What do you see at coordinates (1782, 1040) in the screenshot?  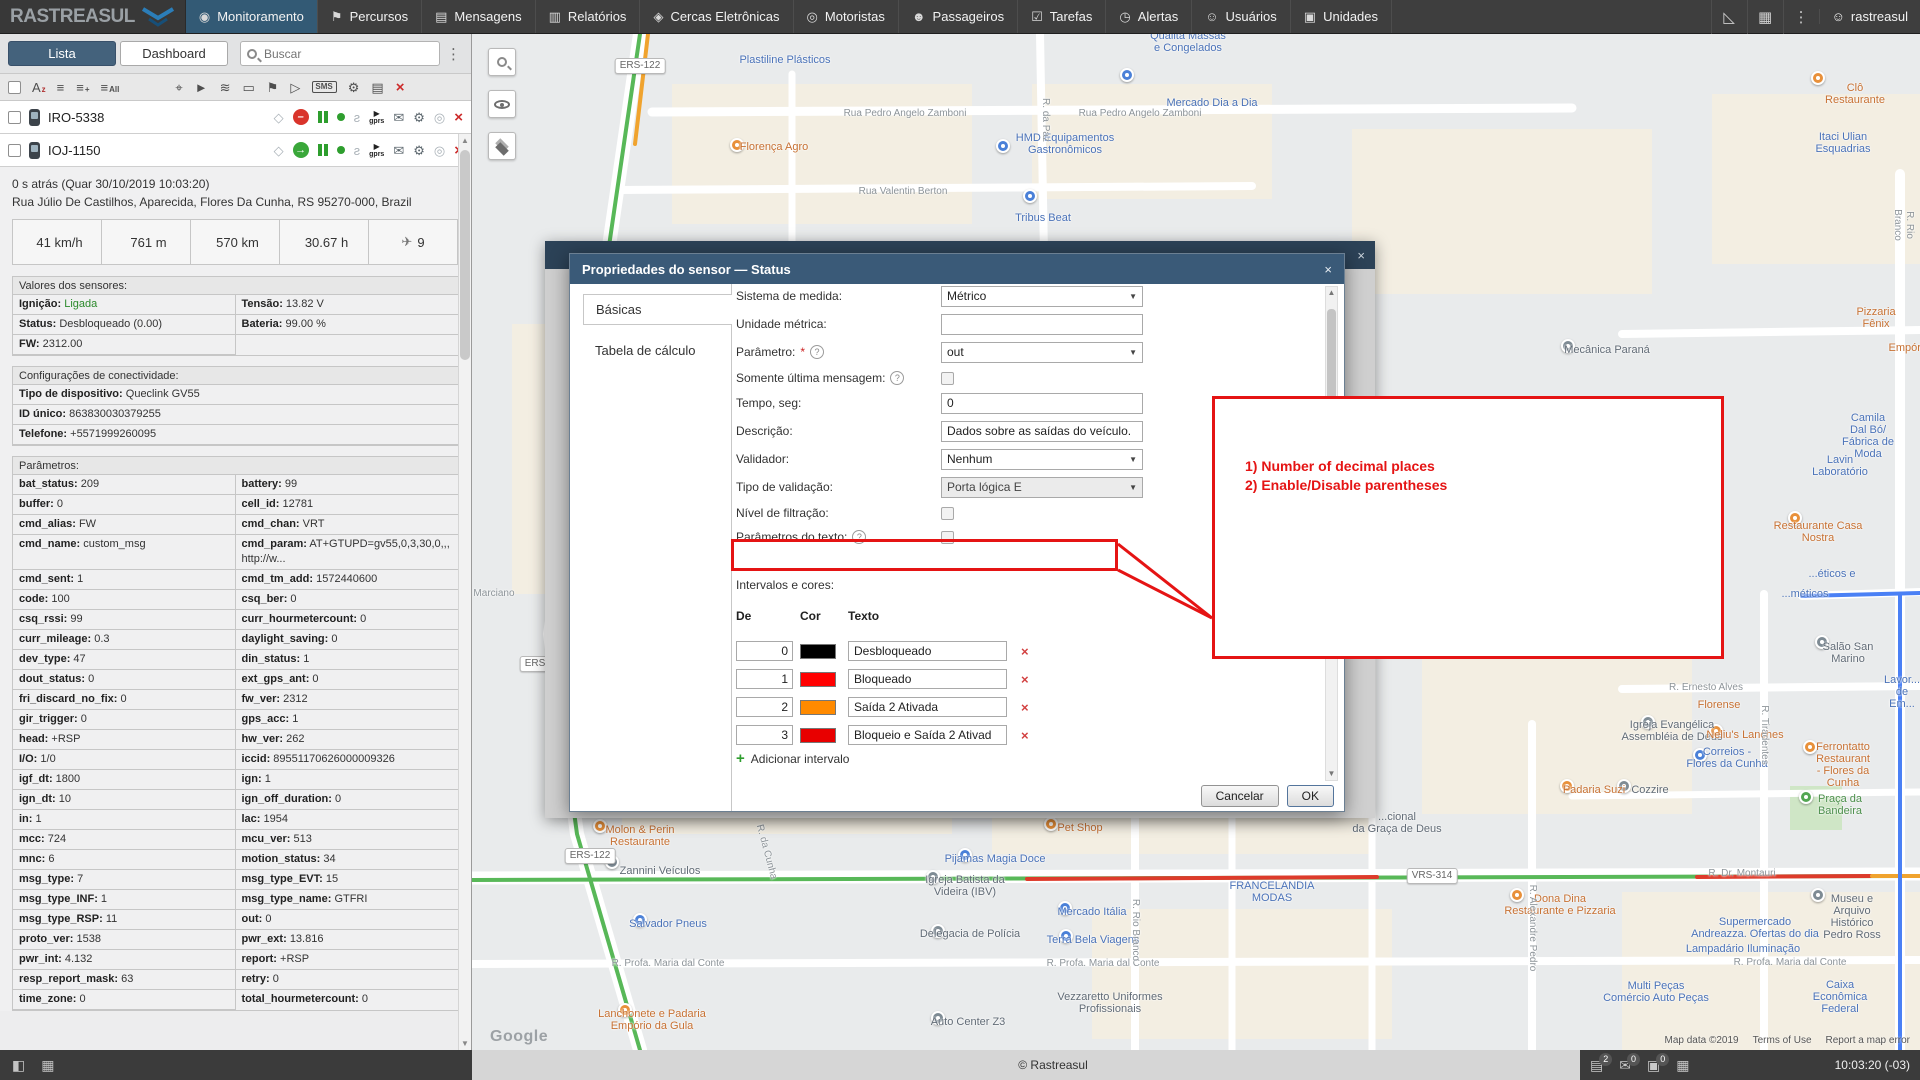 I see `terms-link: Terms of Use` at bounding box center [1782, 1040].